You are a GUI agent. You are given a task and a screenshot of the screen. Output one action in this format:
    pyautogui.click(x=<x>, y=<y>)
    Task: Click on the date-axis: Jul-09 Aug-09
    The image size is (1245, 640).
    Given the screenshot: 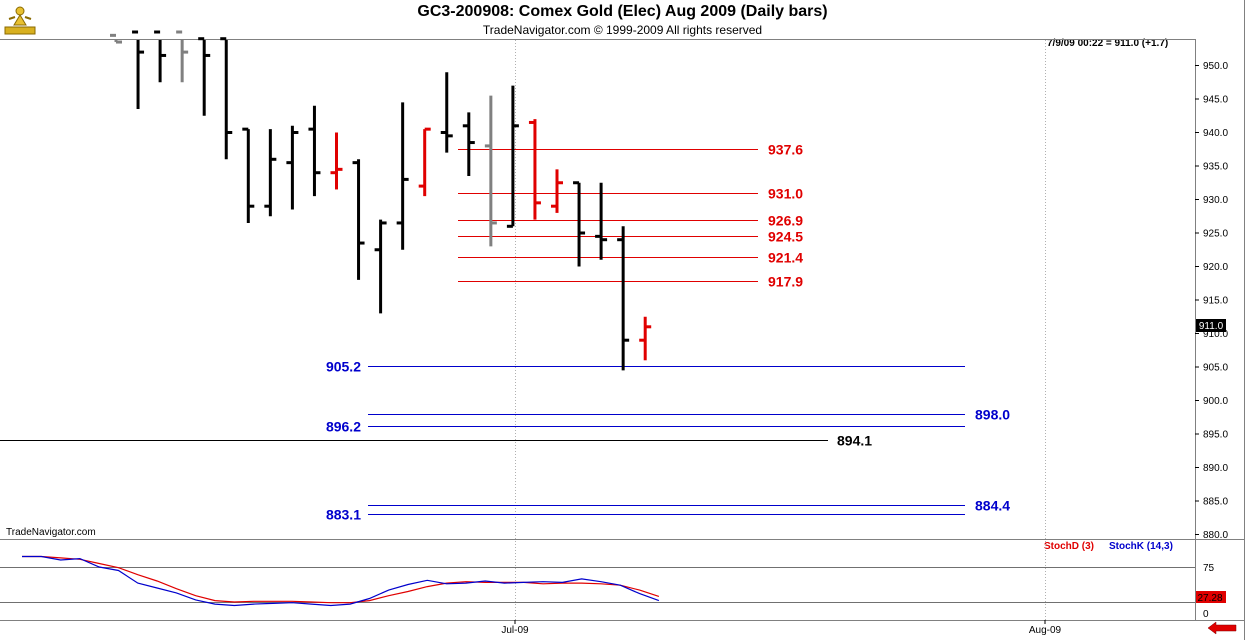 What is the action you would take?
    pyautogui.click(x=781, y=628)
    